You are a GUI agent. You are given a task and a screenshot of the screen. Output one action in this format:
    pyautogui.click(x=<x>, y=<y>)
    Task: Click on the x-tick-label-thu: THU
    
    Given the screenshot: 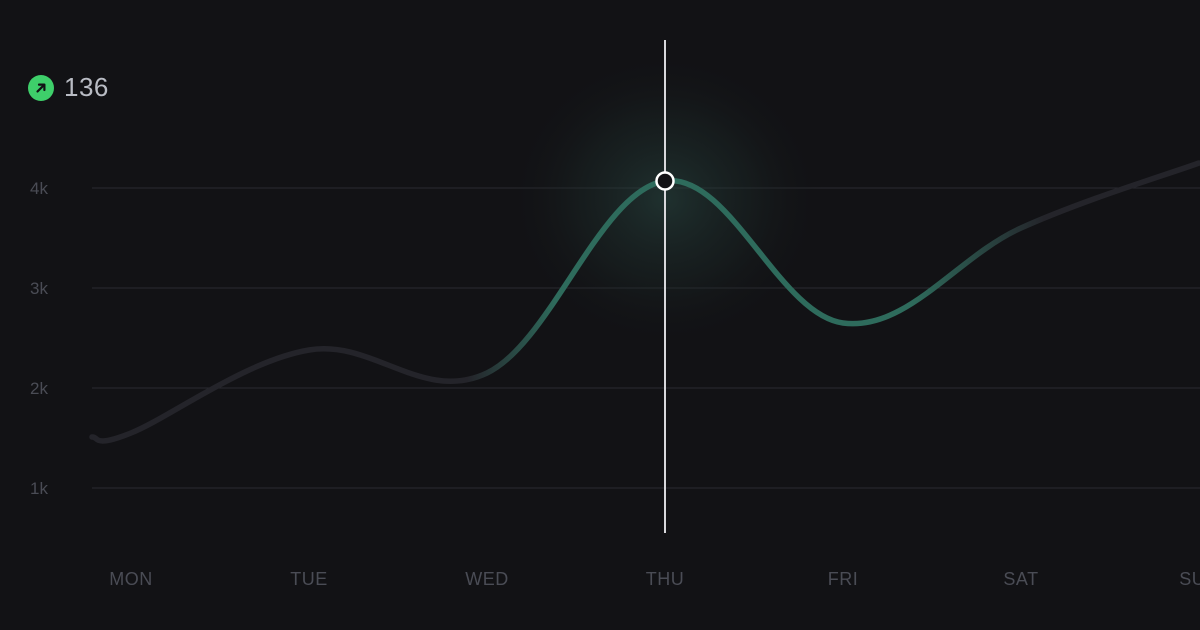 What is the action you would take?
    pyautogui.click(x=665, y=579)
    